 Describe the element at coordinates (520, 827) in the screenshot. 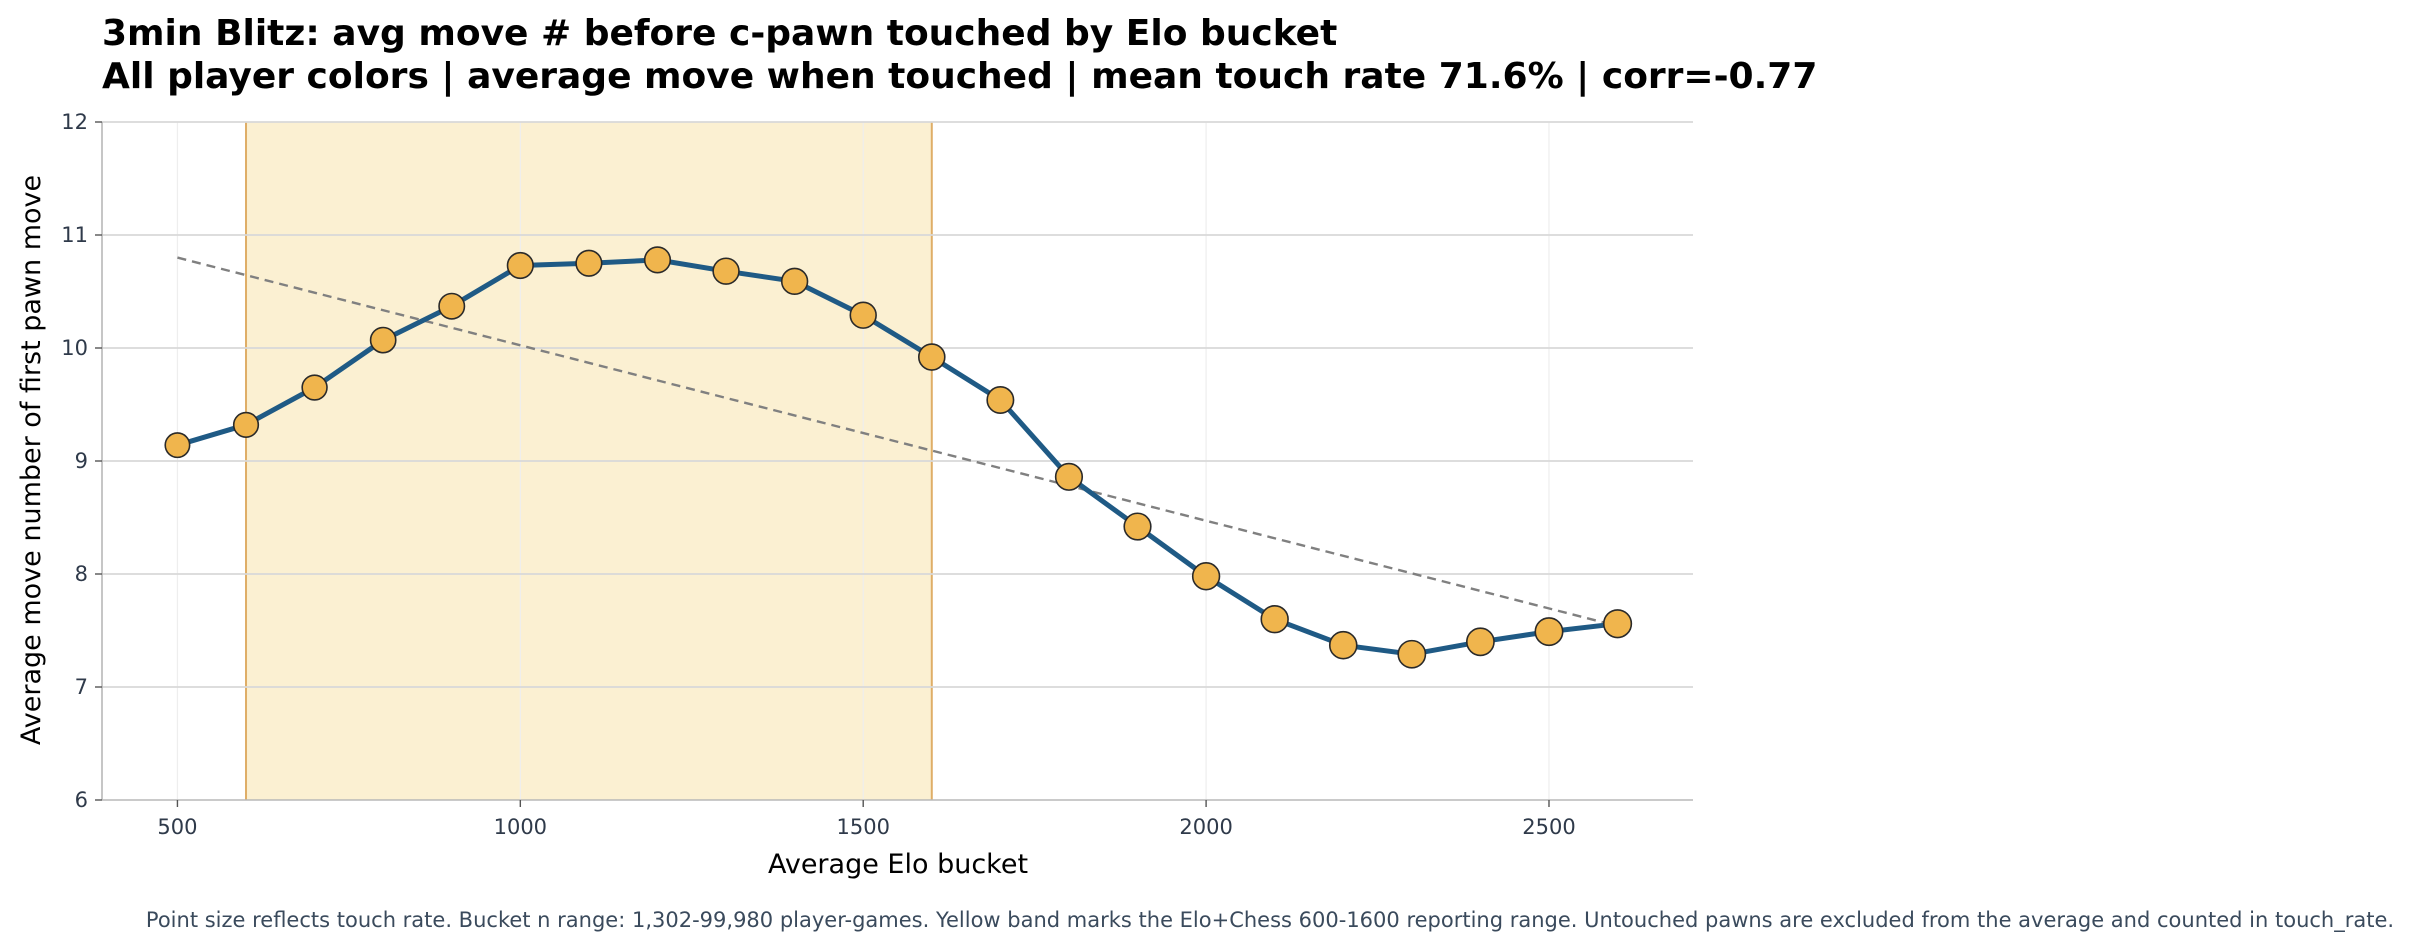

I see `x-tick-label: 1000` at that location.